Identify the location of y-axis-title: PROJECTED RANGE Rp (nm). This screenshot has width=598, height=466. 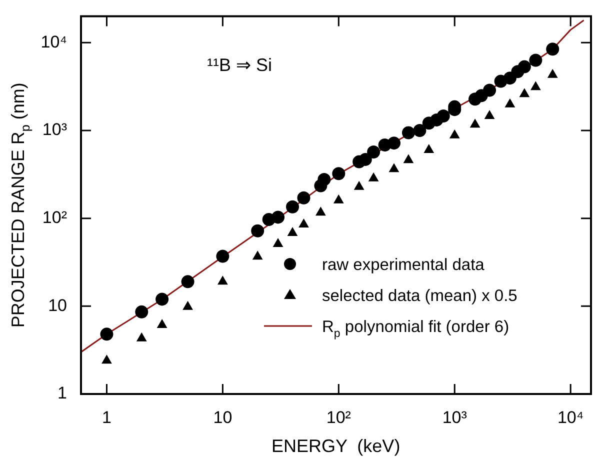
(20, 205).